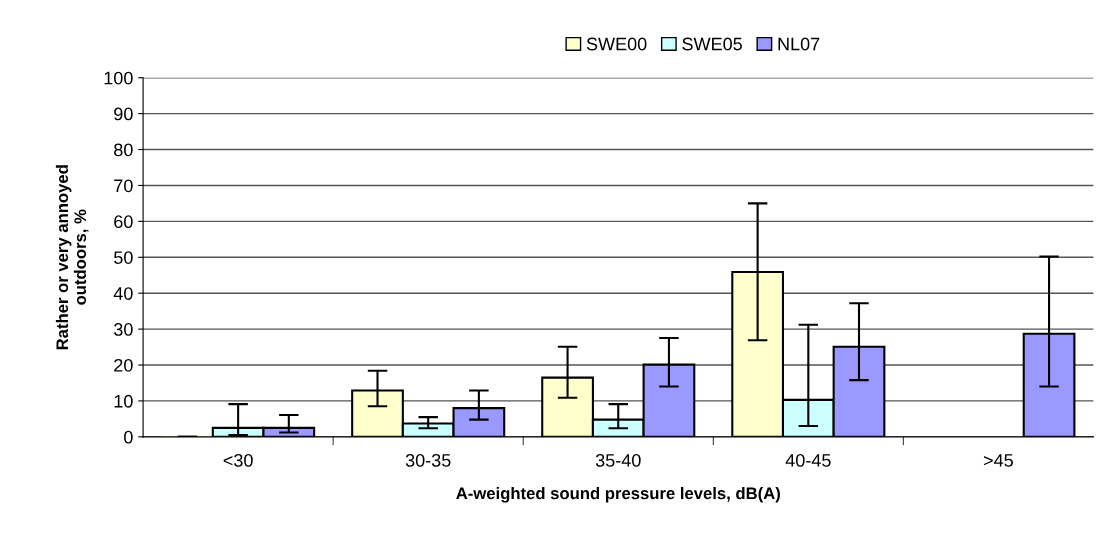 This screenshot has width=1118, height=536. What do you see at coordinates (123, 365) in the screenshot?
I see `y-tick-label: 20` at bounding box center [123, 365].